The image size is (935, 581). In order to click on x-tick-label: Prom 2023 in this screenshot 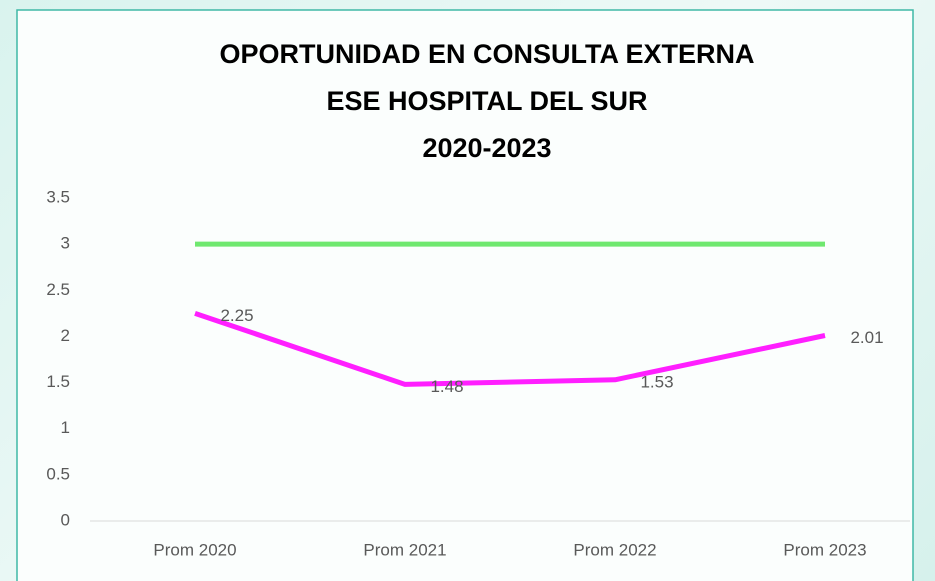, I will do `click(824, 549)`.